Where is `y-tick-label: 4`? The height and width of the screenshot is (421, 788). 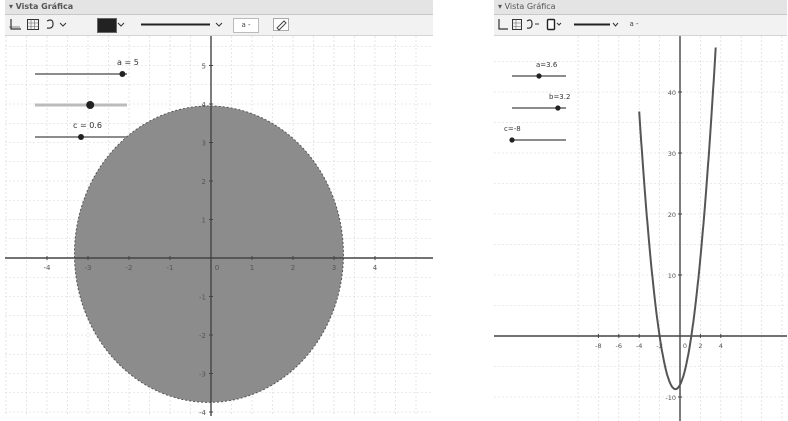 y-tick-label: 4 is located at coordinates (204, 105).